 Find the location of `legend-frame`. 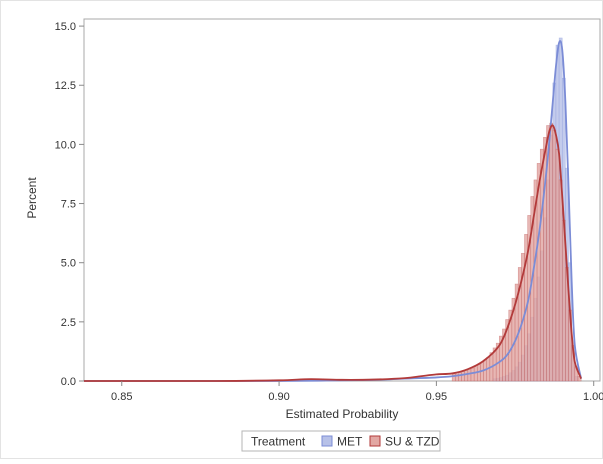

legend-frame is located at coordinates (341, 441).